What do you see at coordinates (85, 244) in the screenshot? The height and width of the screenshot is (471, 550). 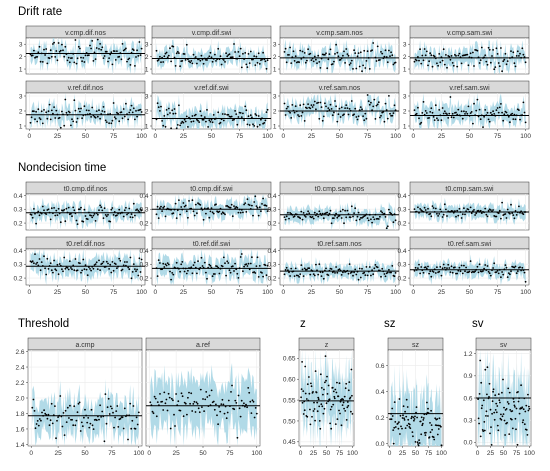 I see `facet-strip-label: t0.ref.dif.nos` at bounding box center [85, 244].